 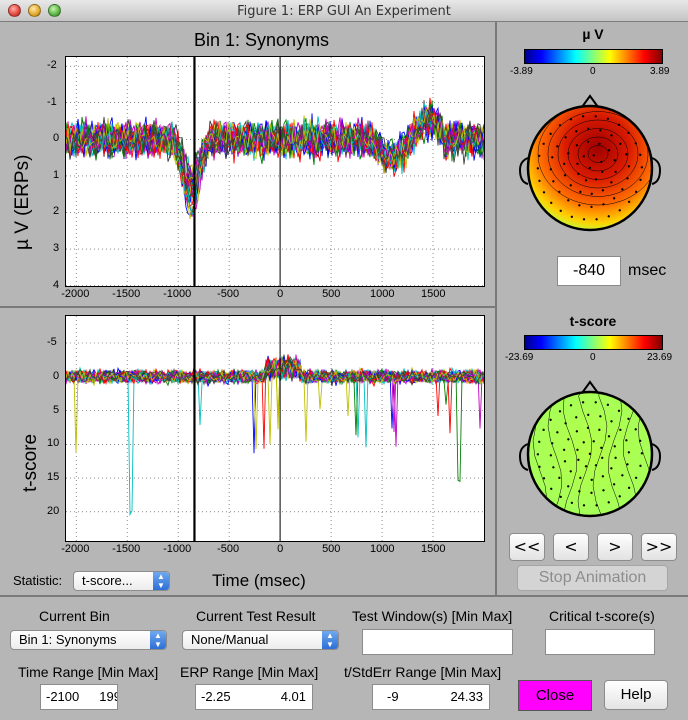 What do you see at coordinates (216, 696) in the screenshot?
I see `erp-range-min: -2.25` at bounding box center [216, 696].